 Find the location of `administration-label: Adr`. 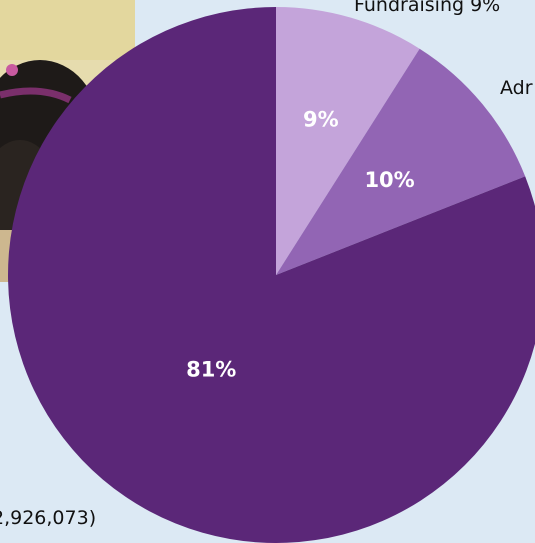

administration-label: Adr is located at coordinates (516, 88).